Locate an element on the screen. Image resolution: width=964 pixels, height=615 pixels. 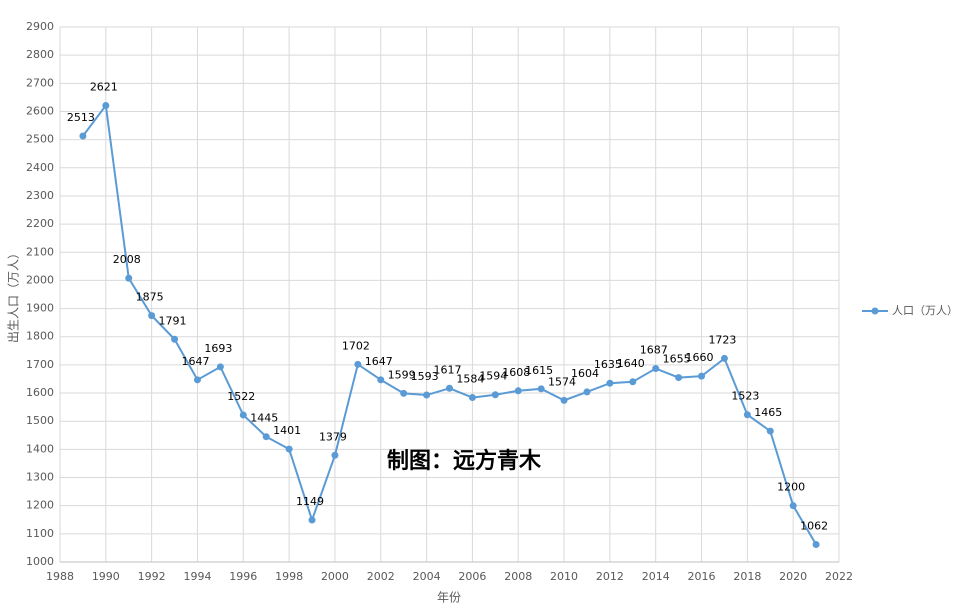
x-tick-label: 1988 is located at coordinates (60, 576).